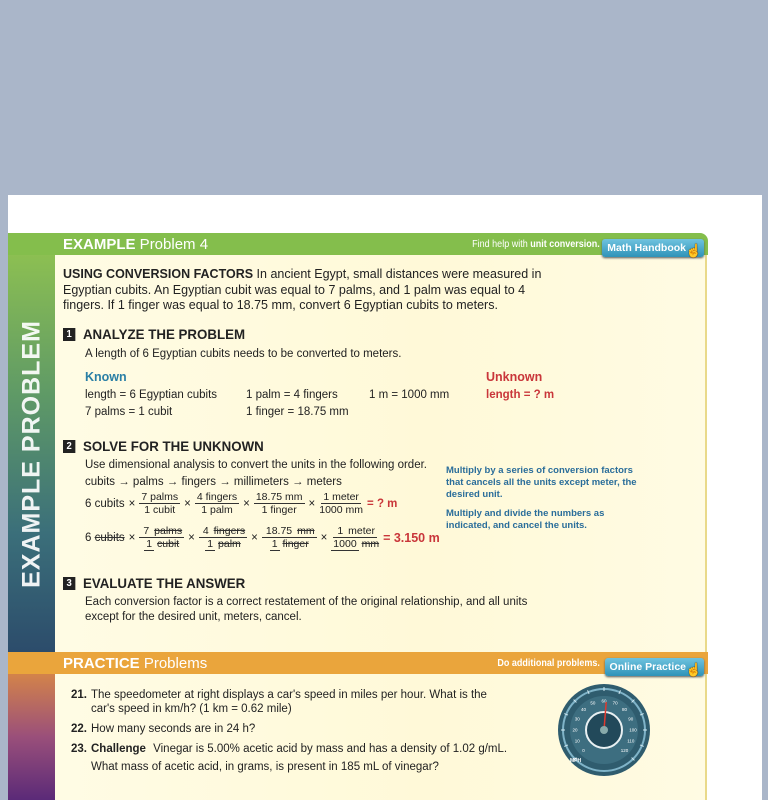 The image size is (768, 800). I want to click on speedometer-unit: MPH, so click(576, 761).